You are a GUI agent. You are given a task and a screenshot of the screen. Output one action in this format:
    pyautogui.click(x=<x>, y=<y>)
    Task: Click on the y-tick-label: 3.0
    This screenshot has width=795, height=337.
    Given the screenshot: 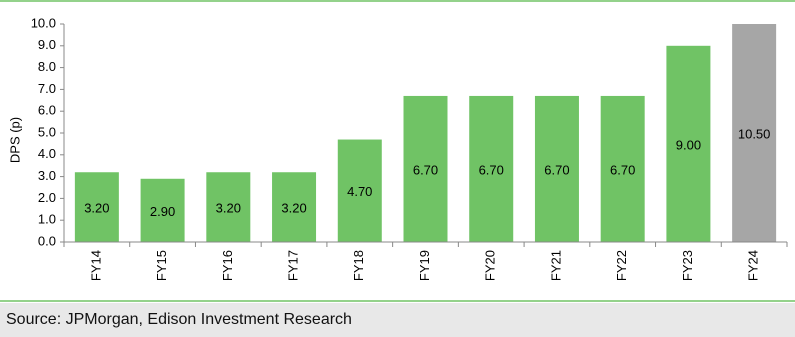 What is the action you would take?
    pyautogui.click(x=47, y=175)
    